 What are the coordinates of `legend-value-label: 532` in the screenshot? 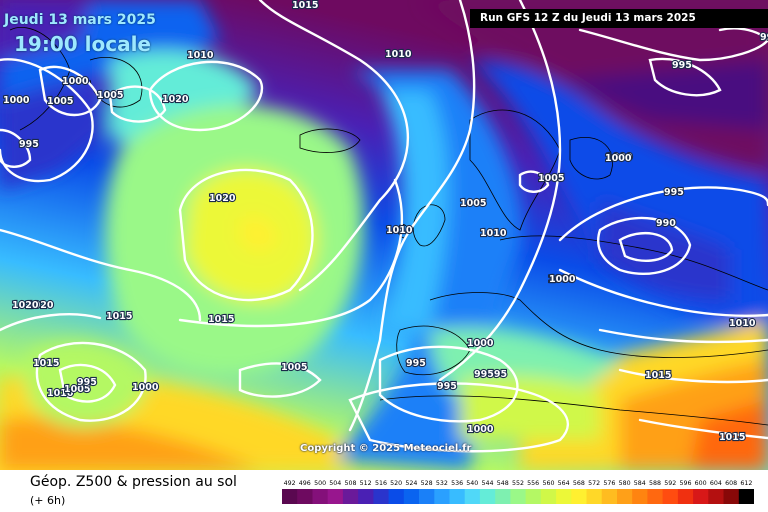 It's located at (442, 483).